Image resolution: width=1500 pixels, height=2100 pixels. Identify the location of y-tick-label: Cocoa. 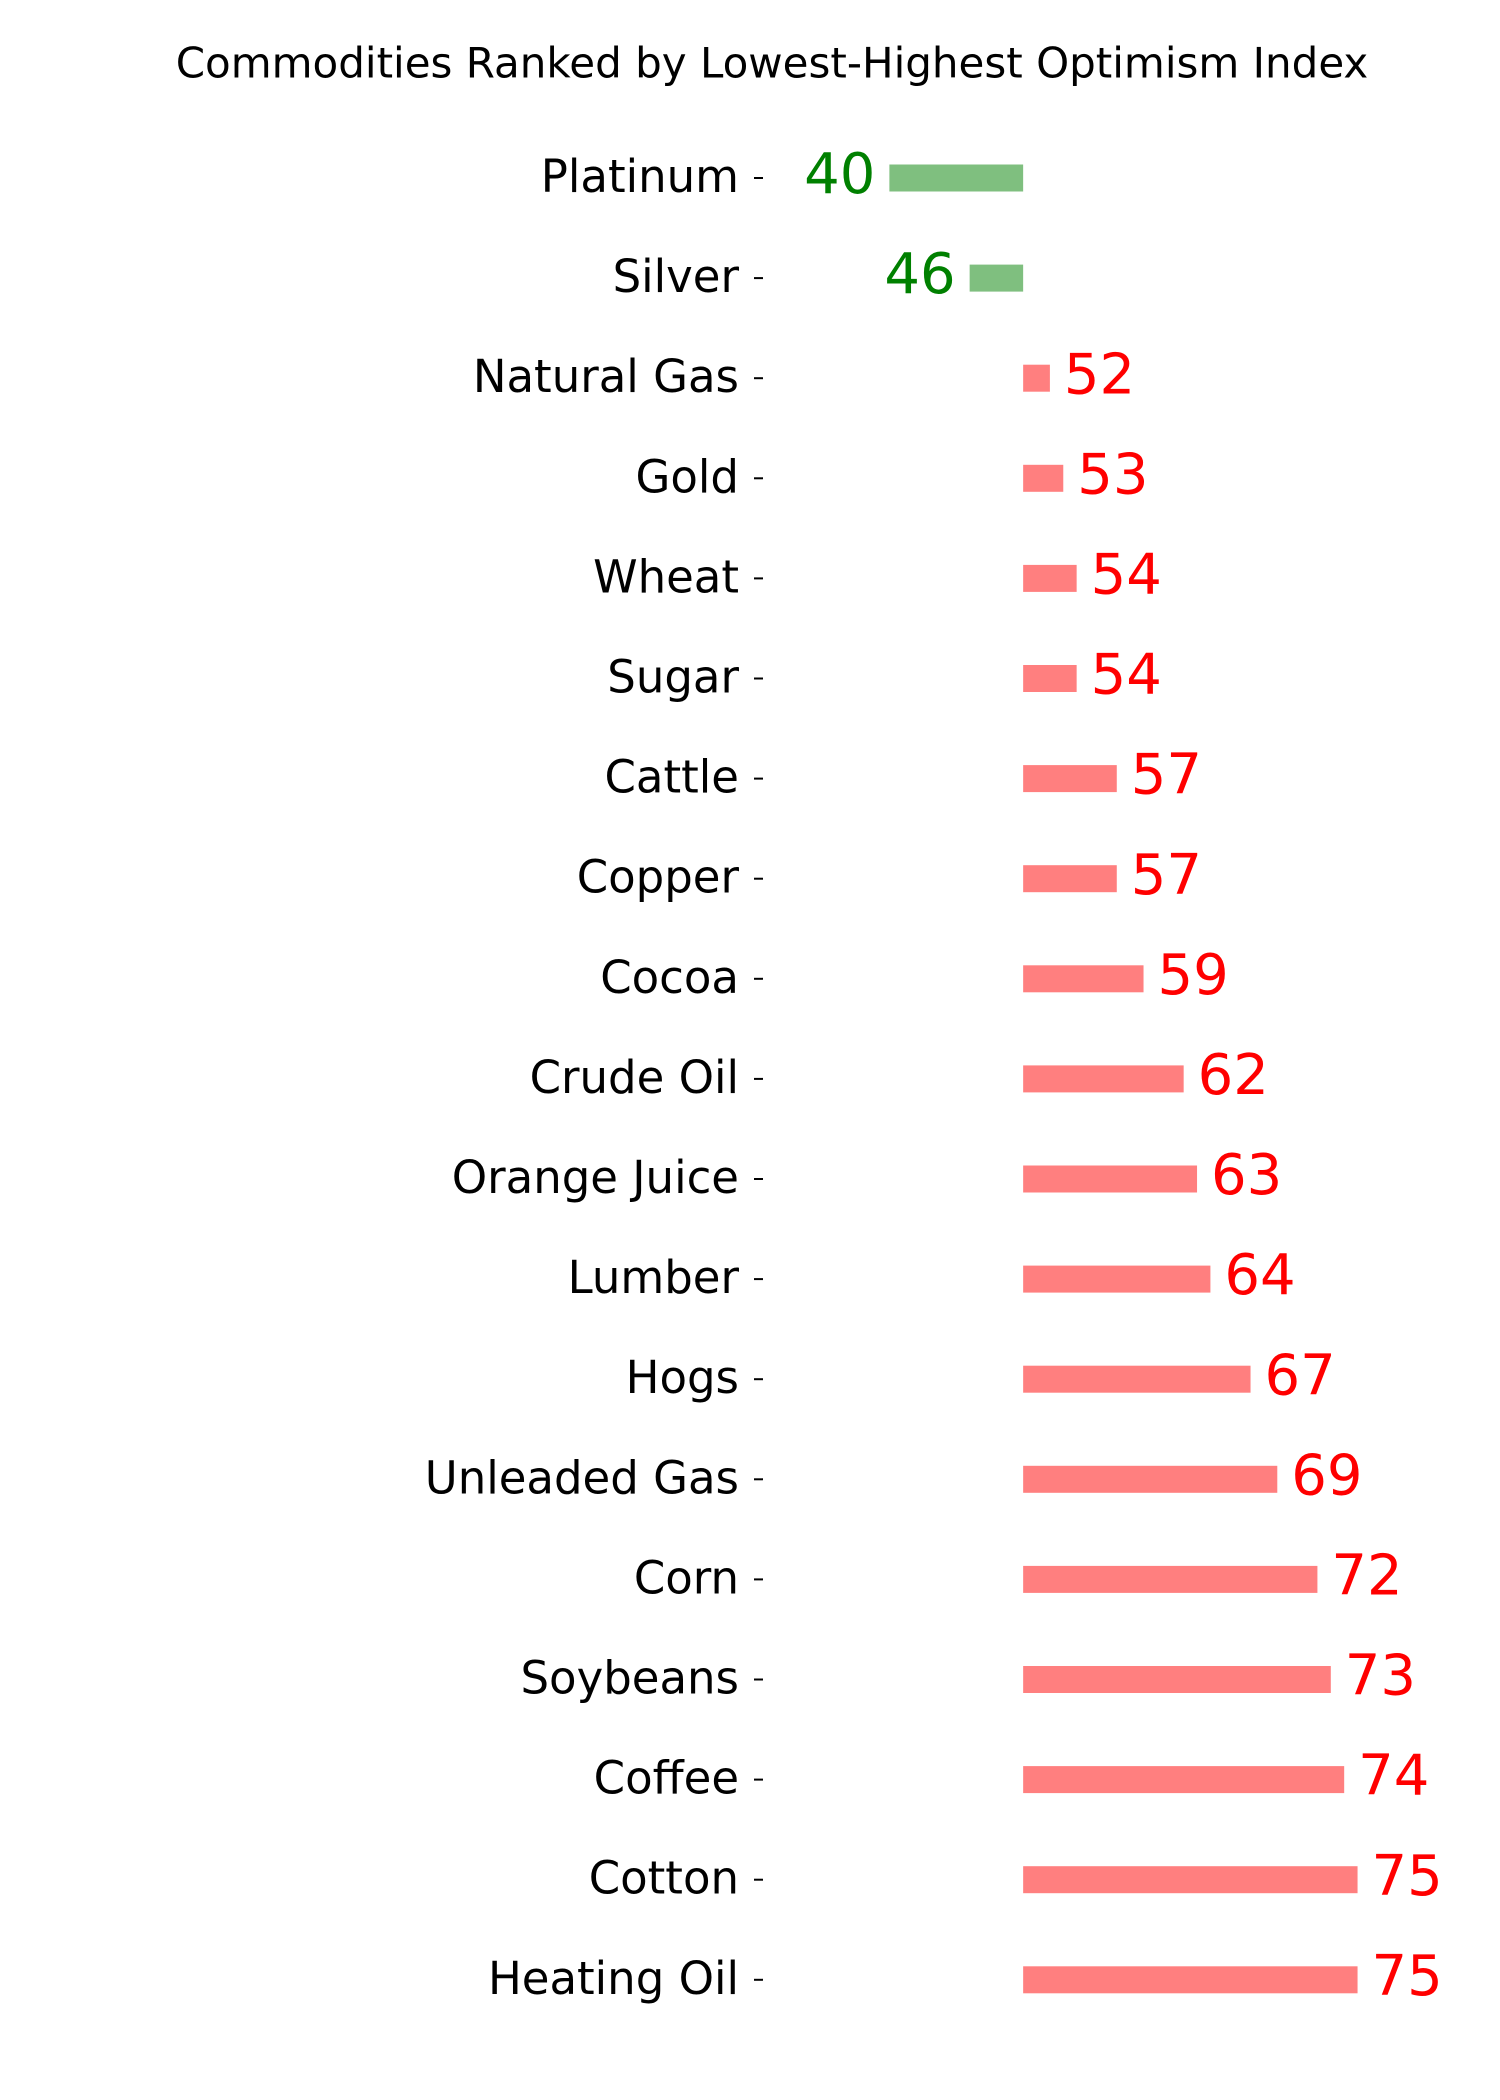
(669, 977).